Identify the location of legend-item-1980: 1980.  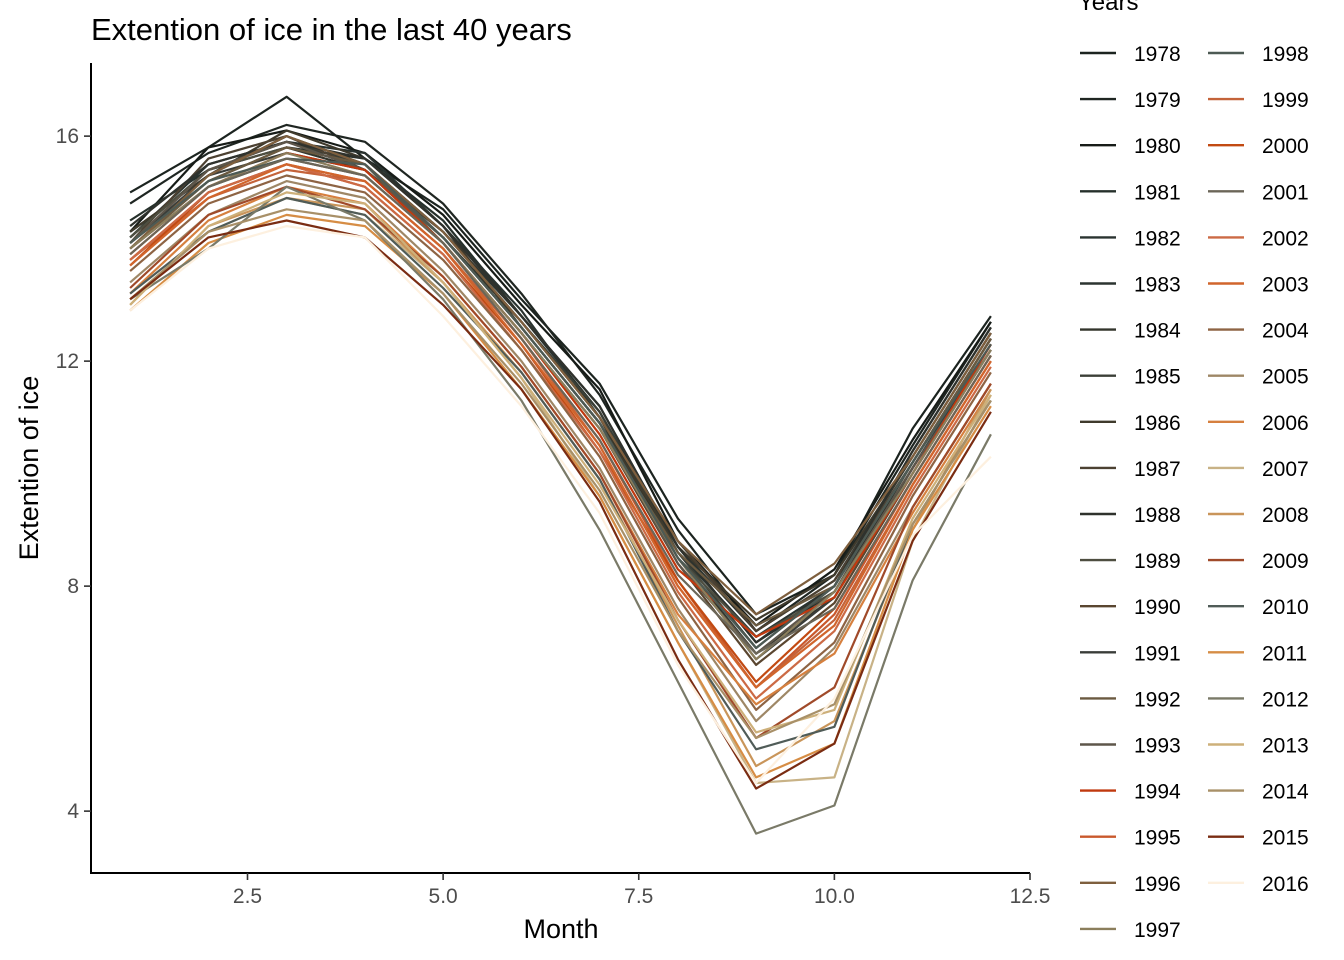
(1130, 146).